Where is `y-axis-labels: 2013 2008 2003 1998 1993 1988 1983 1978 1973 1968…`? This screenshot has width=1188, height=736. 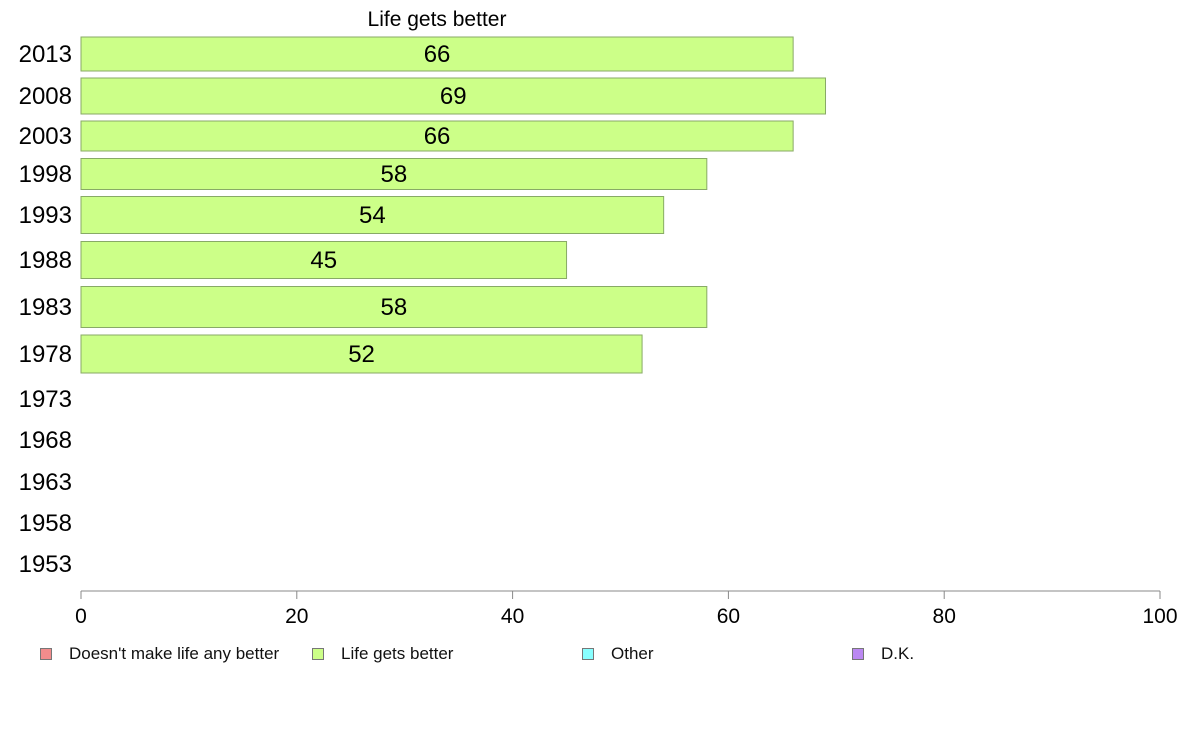 y-axis-labels: 2013 2008 2003 1998 1993 1988 1983 1978 1973 1968… is located at coordinates (45, 309).